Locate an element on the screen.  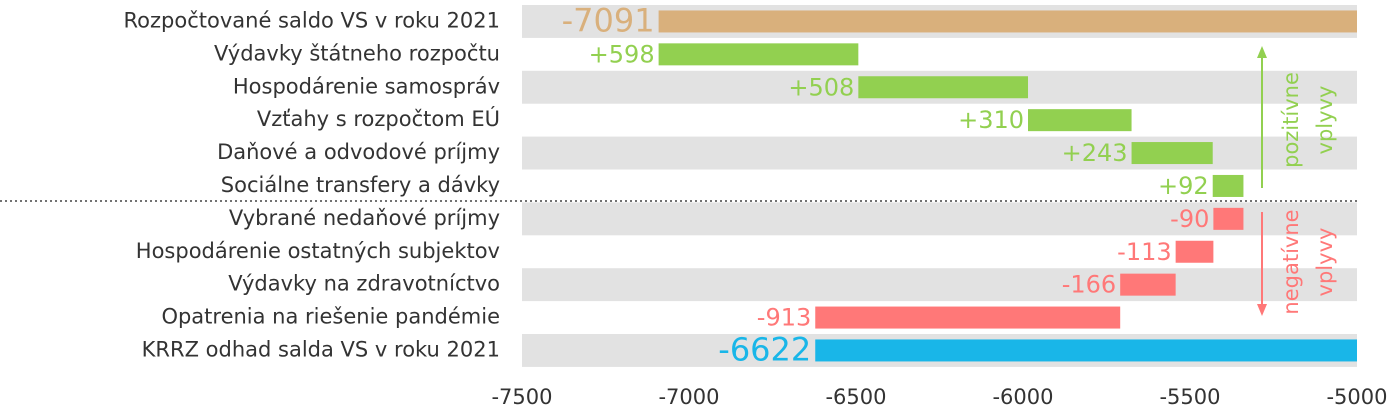
arrow-up-head is located at coordinates (1262, 52).